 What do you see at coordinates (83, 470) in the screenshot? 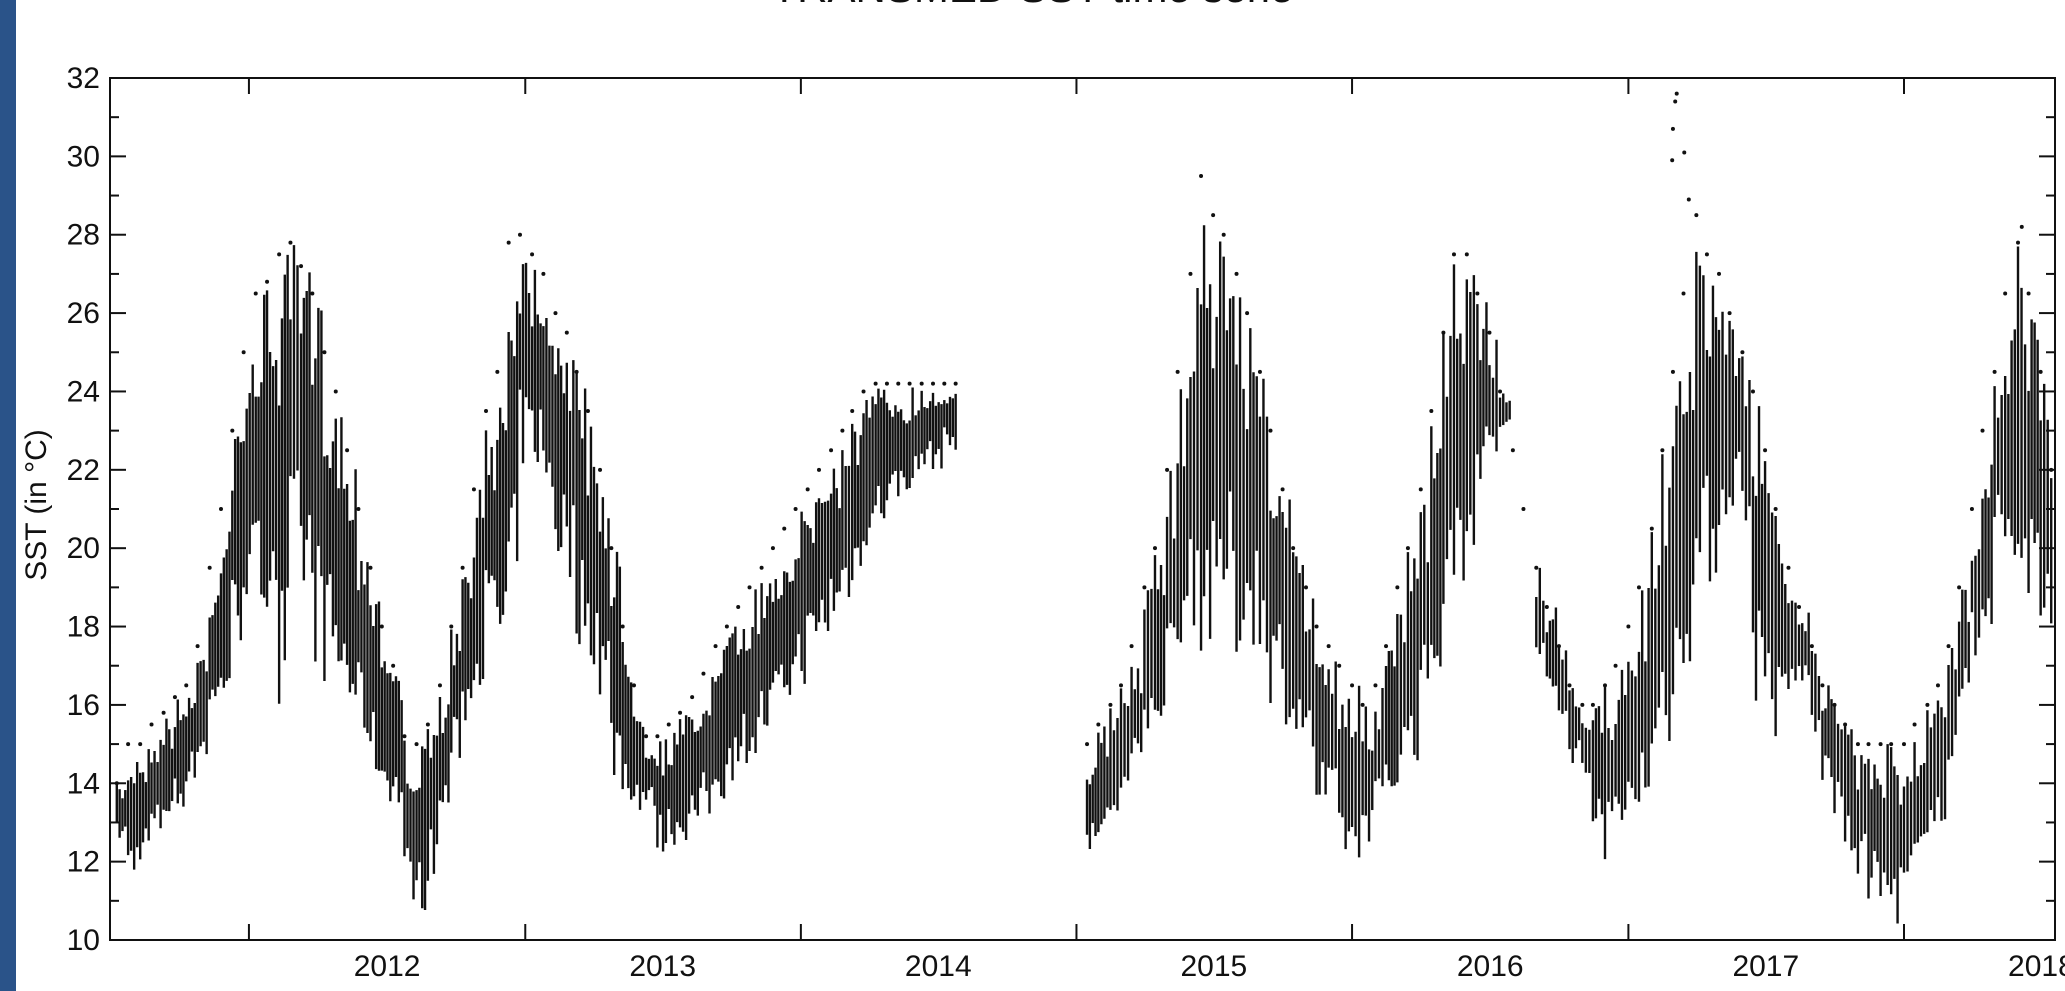
I see `y-tick-label: 22` at bounding box center [83, 470].